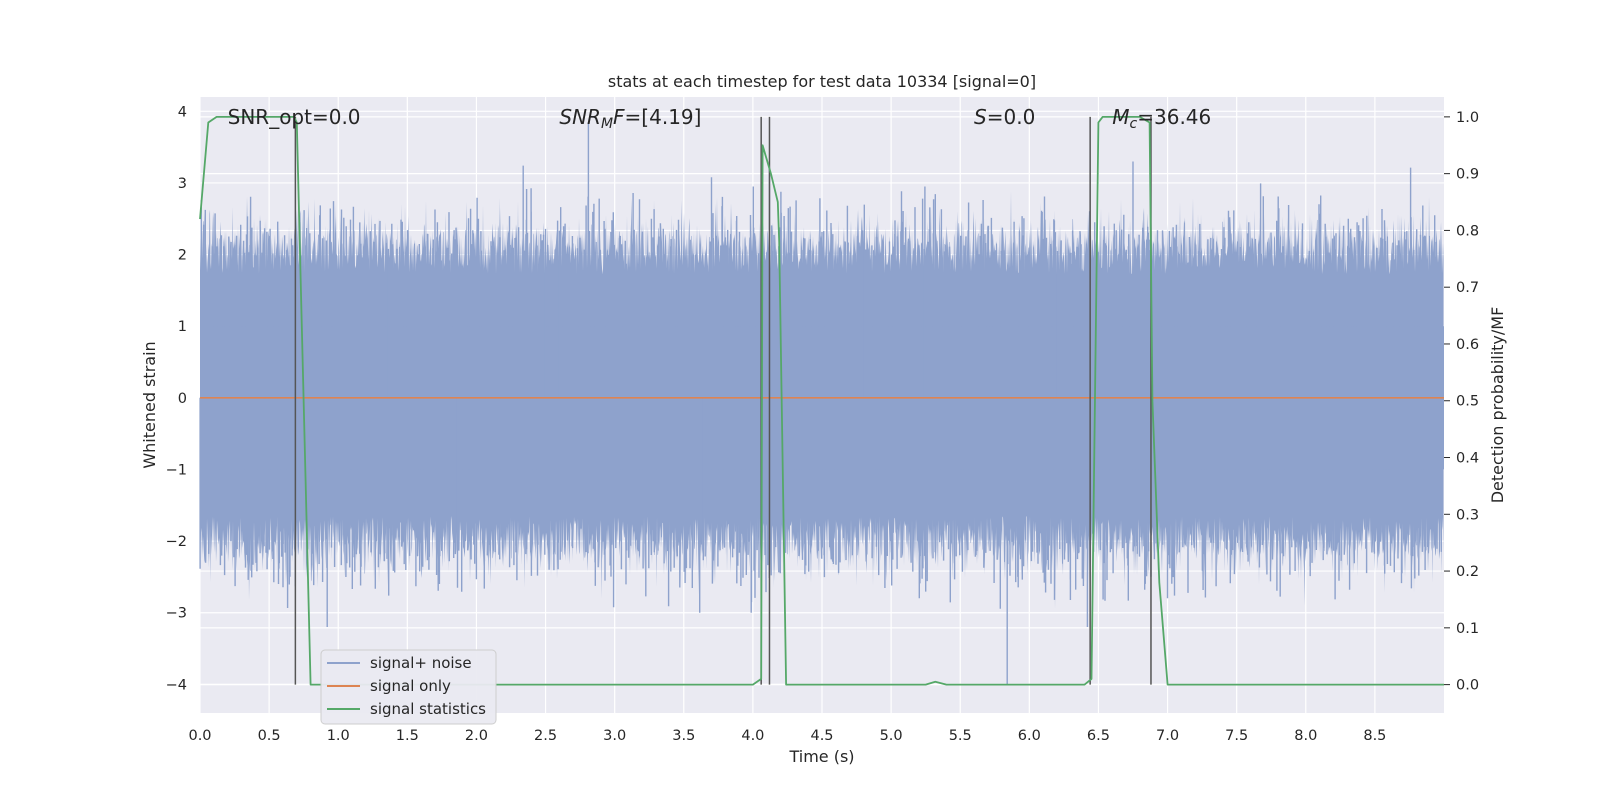 Image resolution: width=1600 pixels, height=800 pixels. I want to click on y-left-tick-label: 1, so click(182, 327).